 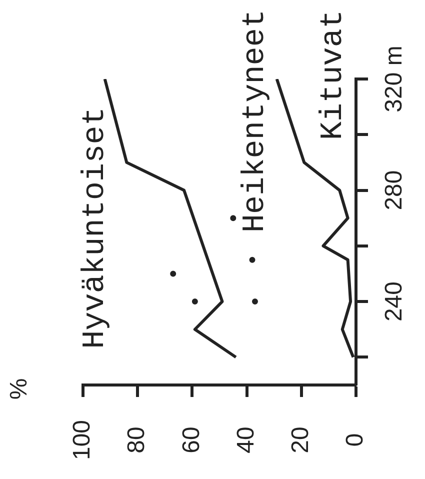 What do you see at coordinates (256, 121) in the screenshot?
I see `text: Heikentyneet` at bounding box center [256, 121].